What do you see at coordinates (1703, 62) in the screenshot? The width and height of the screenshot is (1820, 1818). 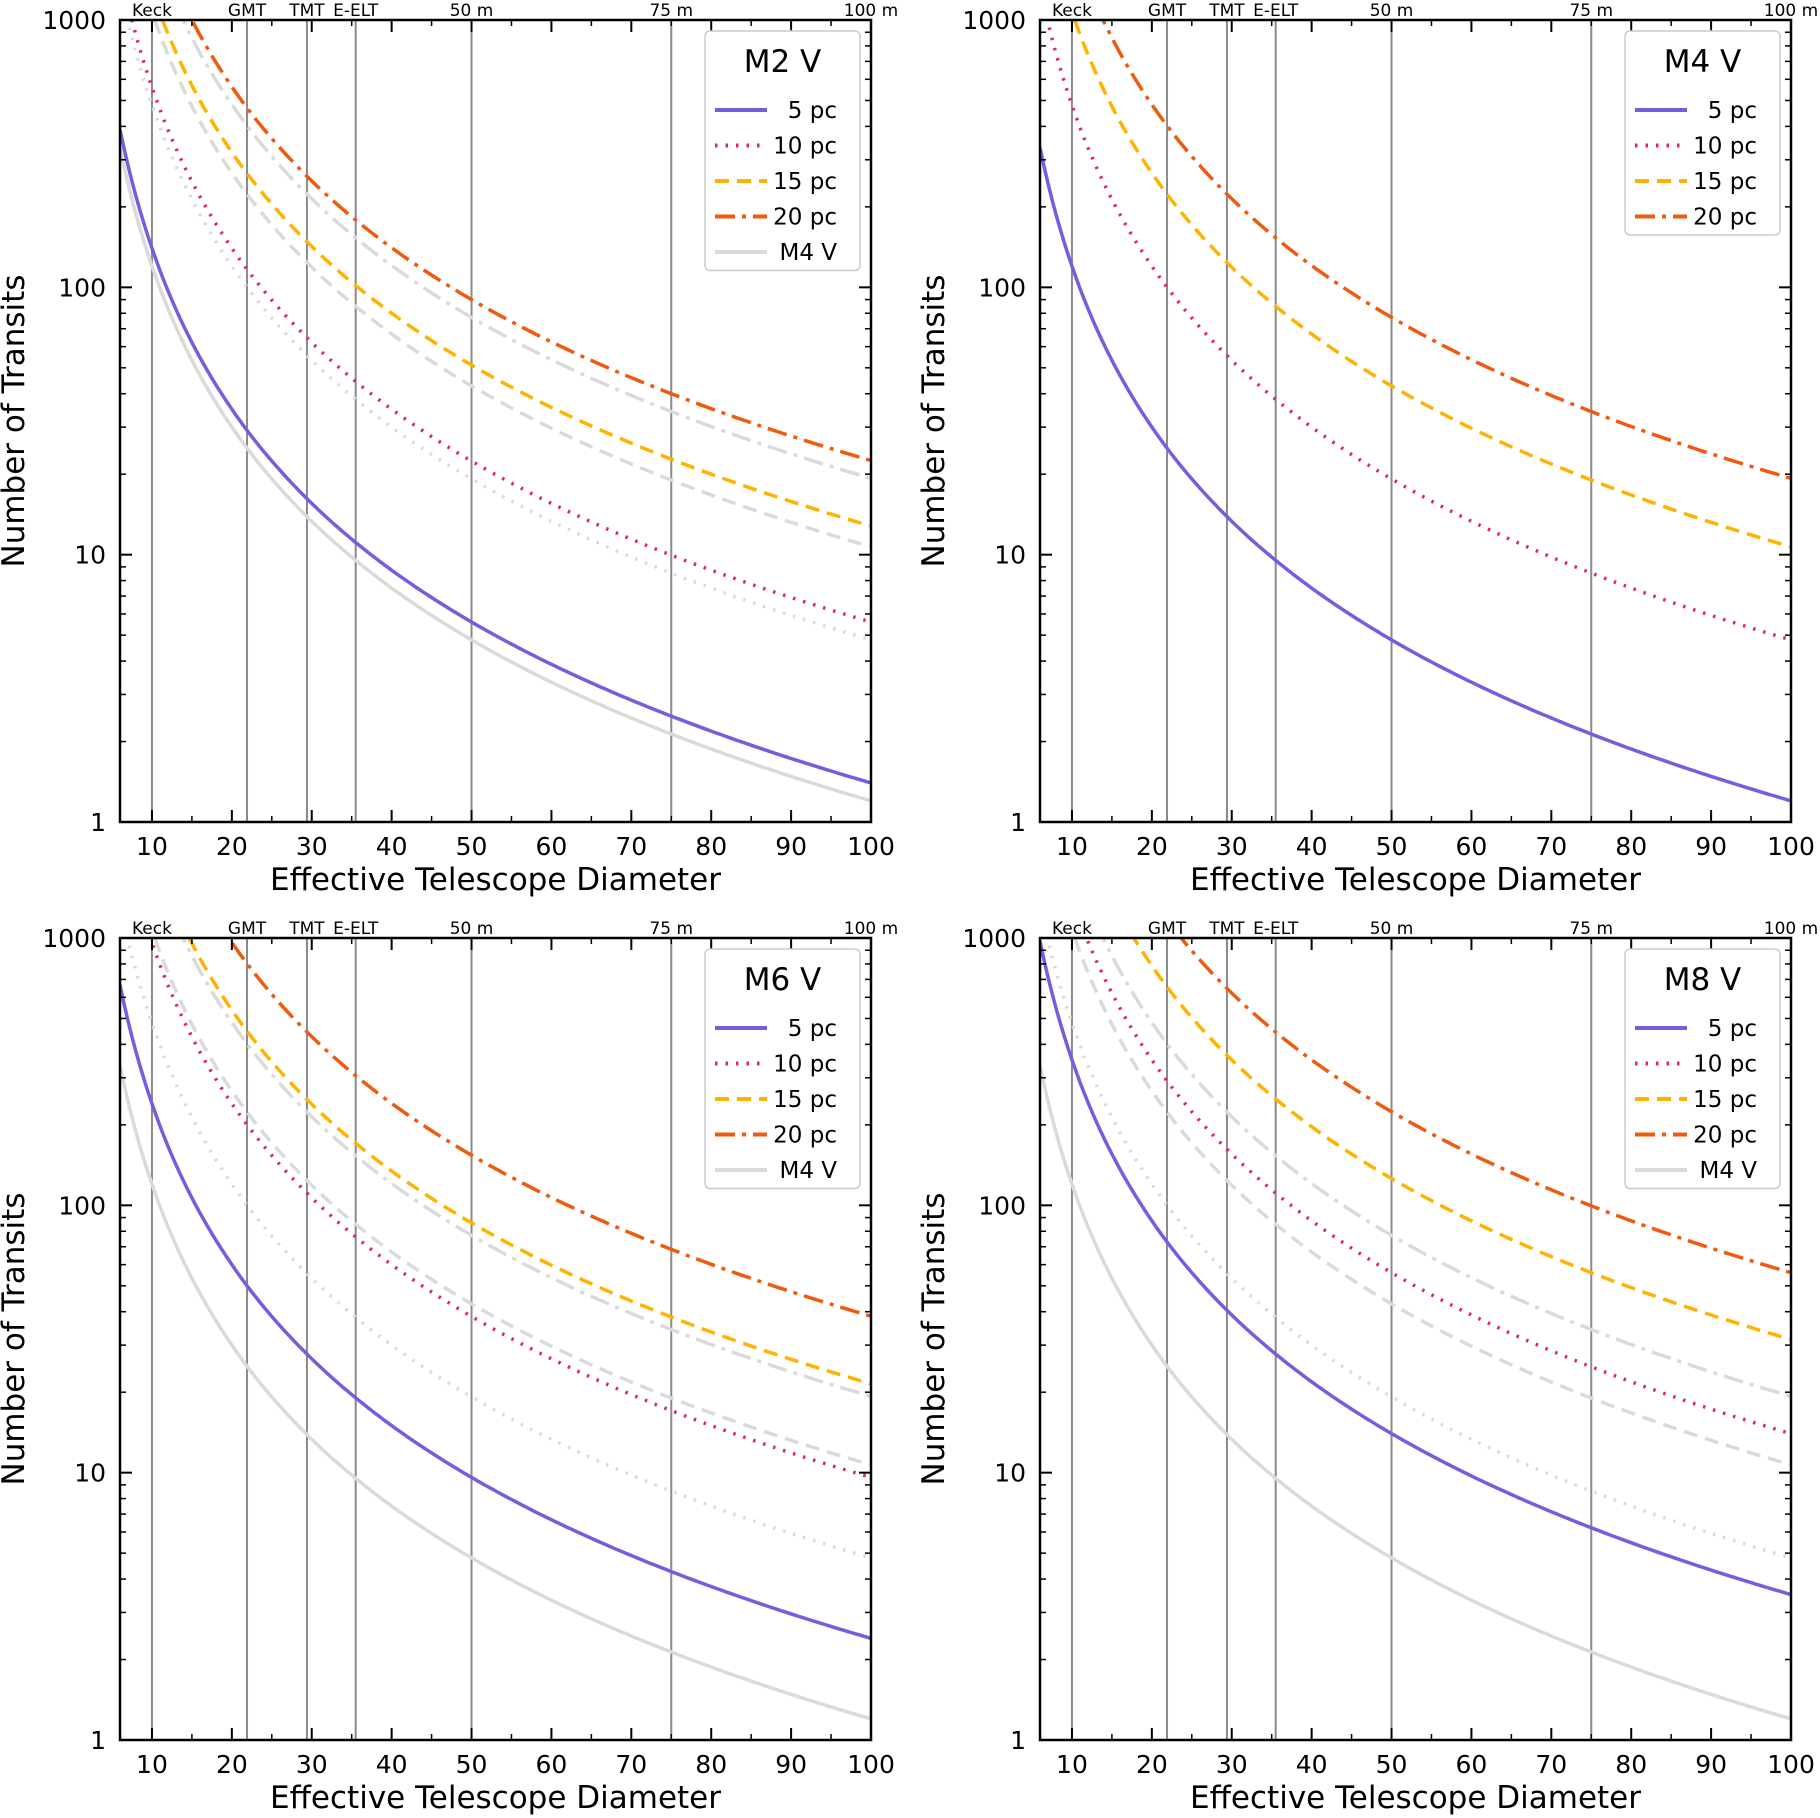 I see `legend-title: M4 V` at bounding box center [1703, 62].